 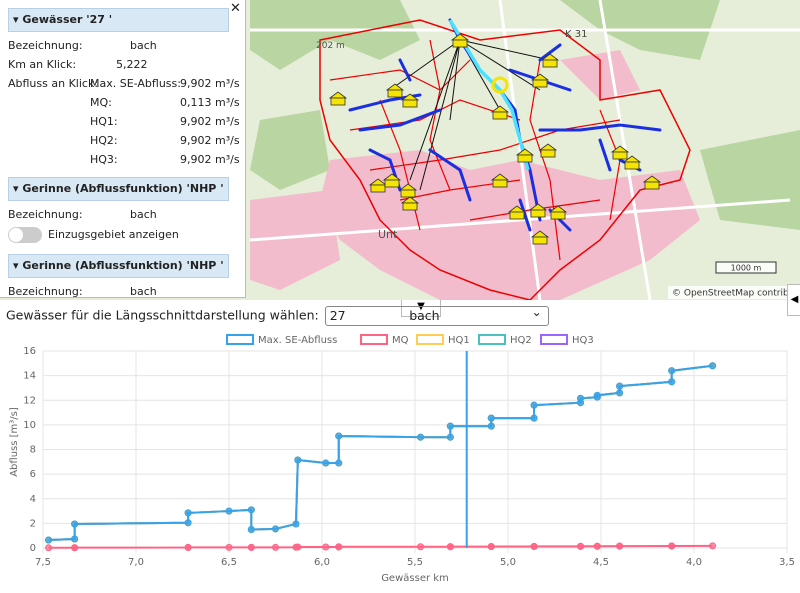 I want to click on river-select: 27 bach, so click(x=436, y=314).